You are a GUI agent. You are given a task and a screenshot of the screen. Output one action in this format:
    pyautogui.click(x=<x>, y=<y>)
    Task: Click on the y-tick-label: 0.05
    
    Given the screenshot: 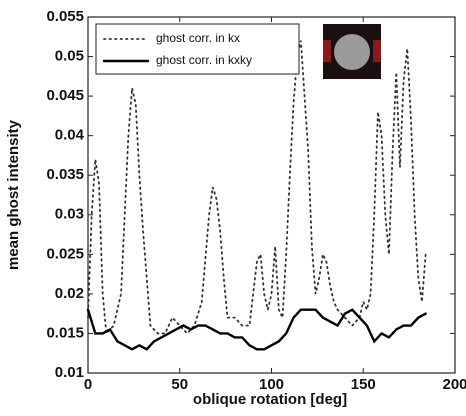 What is the action you would take?
    pyautogui.click(x=69, y=56)
    